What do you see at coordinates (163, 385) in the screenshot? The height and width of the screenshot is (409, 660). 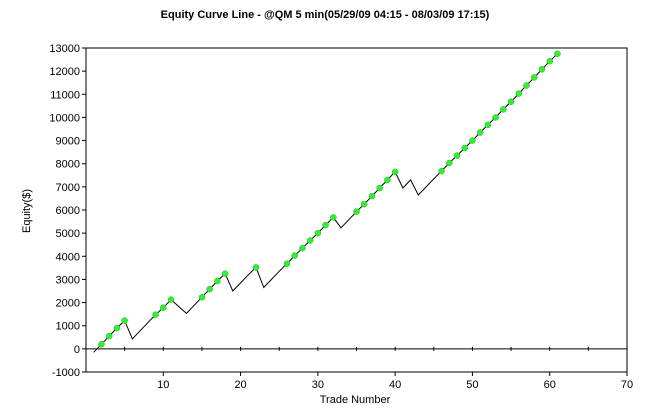 I see `x-tick-label: 10` at bounding box center [163, 385].